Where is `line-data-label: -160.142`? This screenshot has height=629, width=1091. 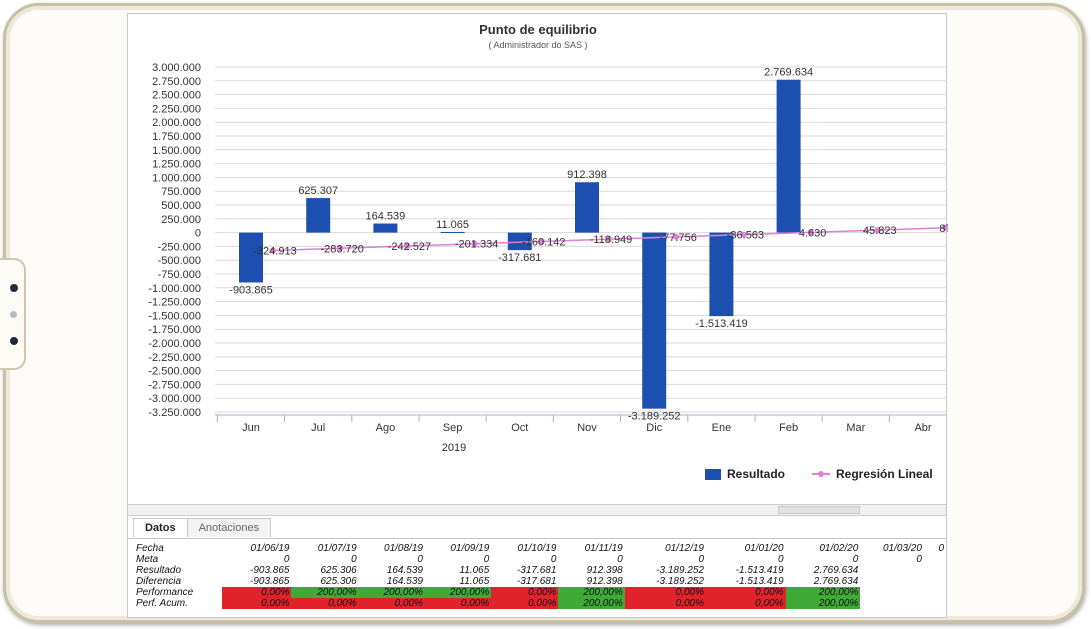
line-data-label: -160.142 is located at coordinates (543, 242).